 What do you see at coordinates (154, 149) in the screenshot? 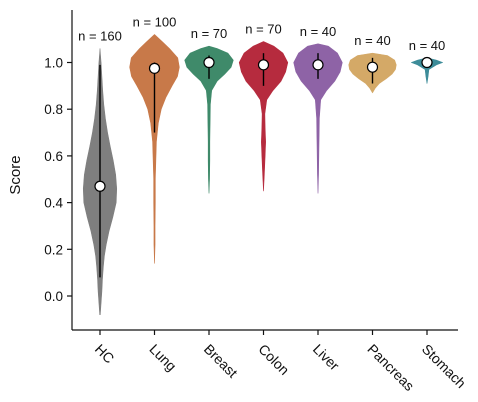
I see `violin-lung` at bounding box center [154, 149].